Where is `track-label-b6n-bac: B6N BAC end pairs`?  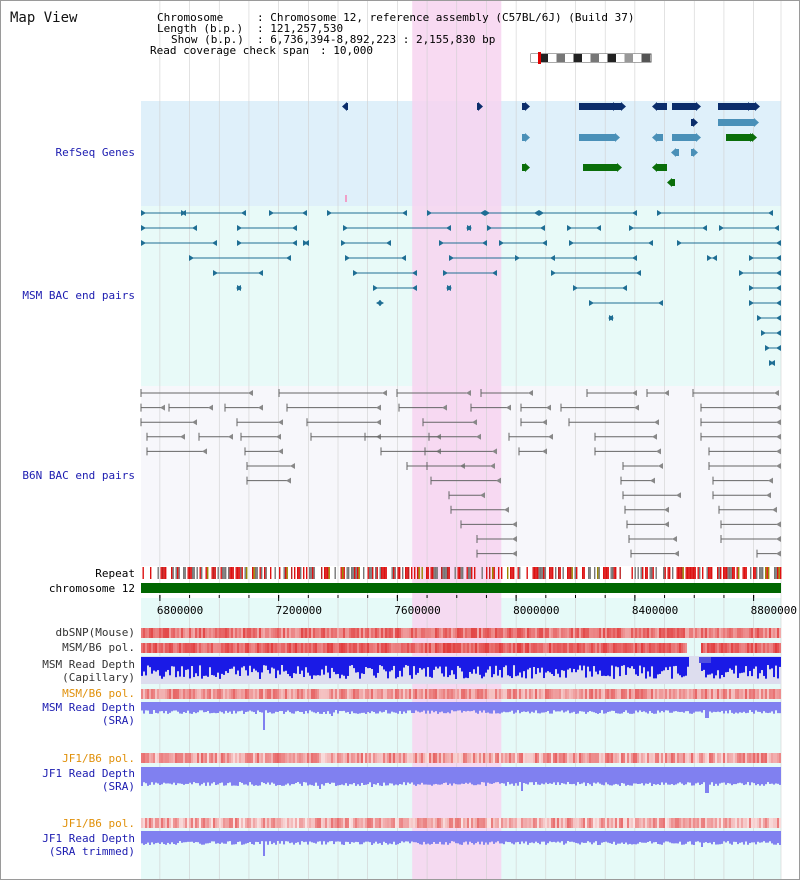 track-label-b6n-bac: B6N BAC end pairs is located at coordinates (78, 475).